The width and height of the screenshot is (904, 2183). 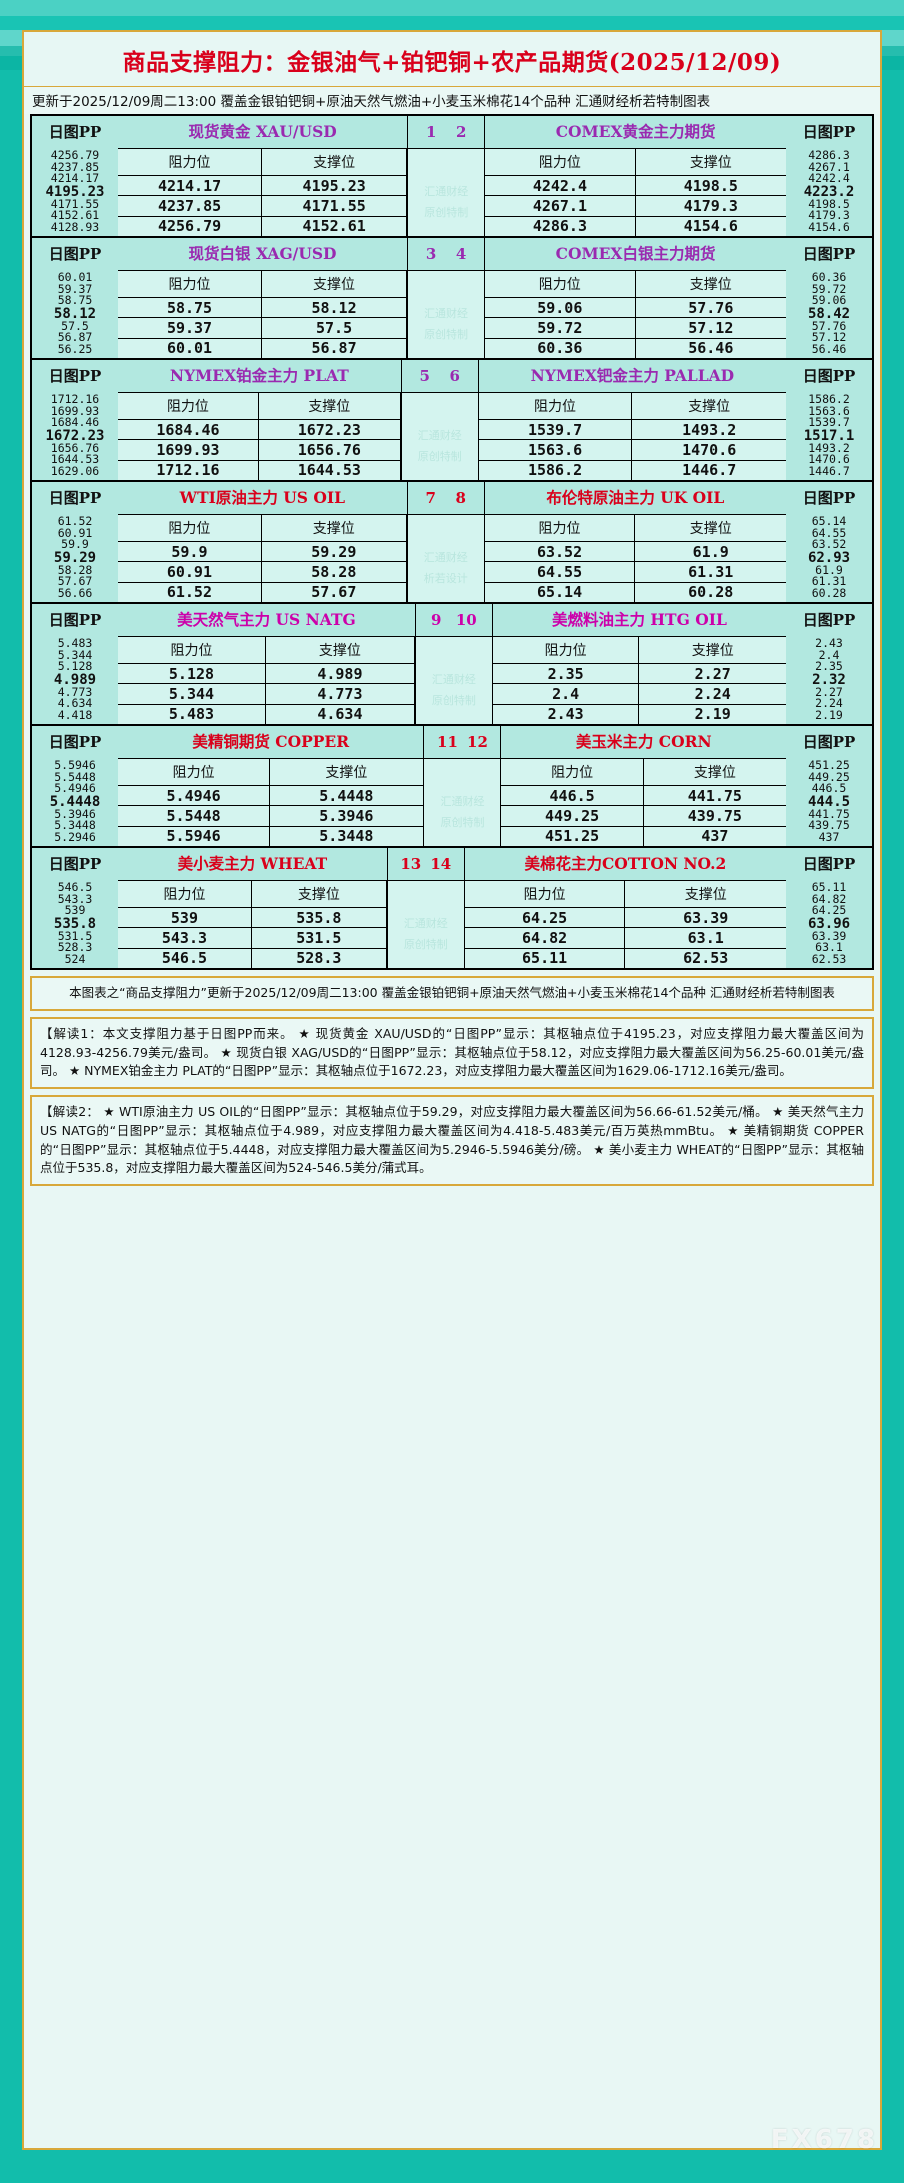 I want to click on block-index-column: 9 10 汇通财经 原创特制, so click(x=453, y=664).